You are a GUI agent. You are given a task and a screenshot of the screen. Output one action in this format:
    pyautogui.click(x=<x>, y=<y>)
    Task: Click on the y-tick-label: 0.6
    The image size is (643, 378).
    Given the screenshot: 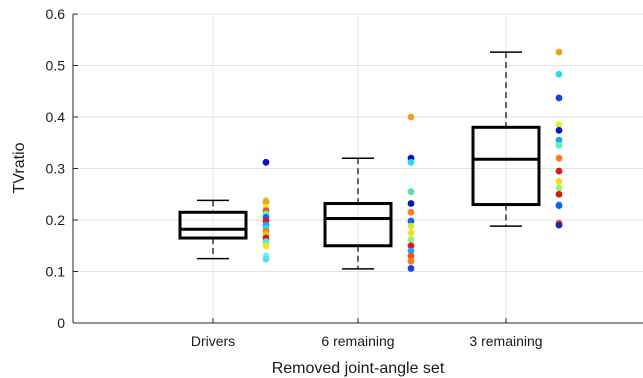 What is the action you would take?
    pyautogui.click(x=56, y=14)
    